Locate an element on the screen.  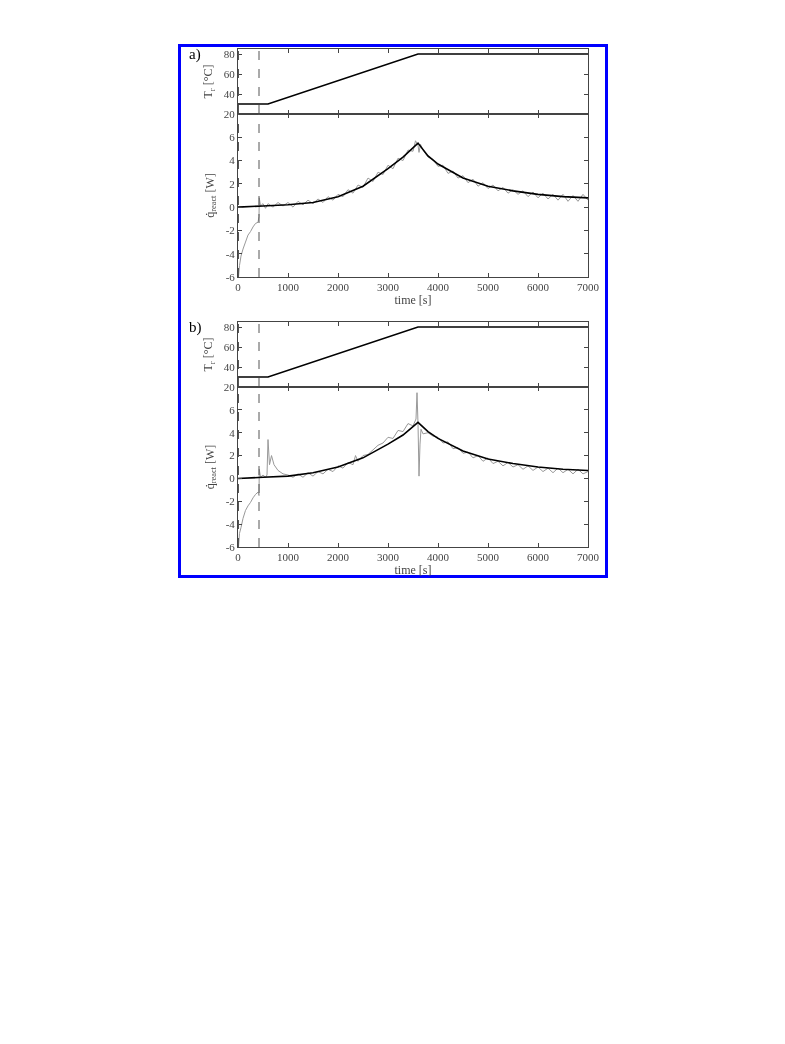
text: b) is located at coordinates (195, 327).